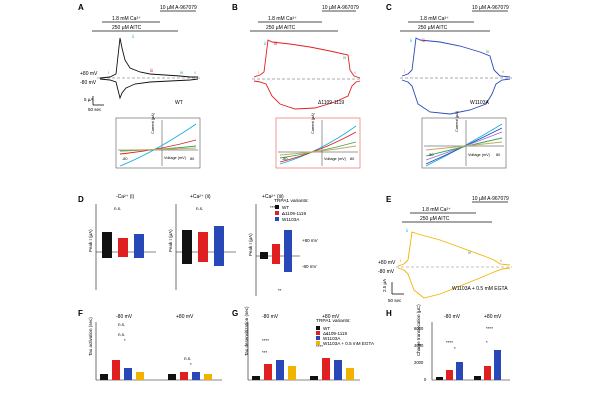  What do you see at coordinates (81, 7) in the screenshot?
I see `panel-letter-a: A` at bounding box center [81, 7].